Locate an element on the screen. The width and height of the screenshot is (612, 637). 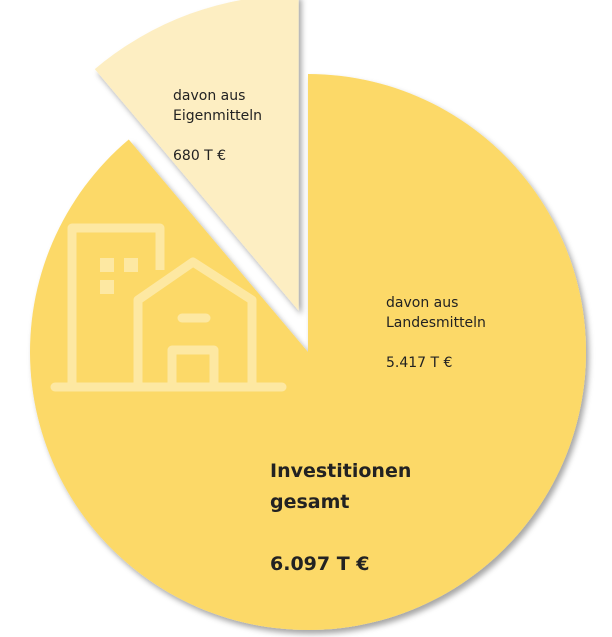
value-label: 5.417 T € is located at coordinates (419, 363).